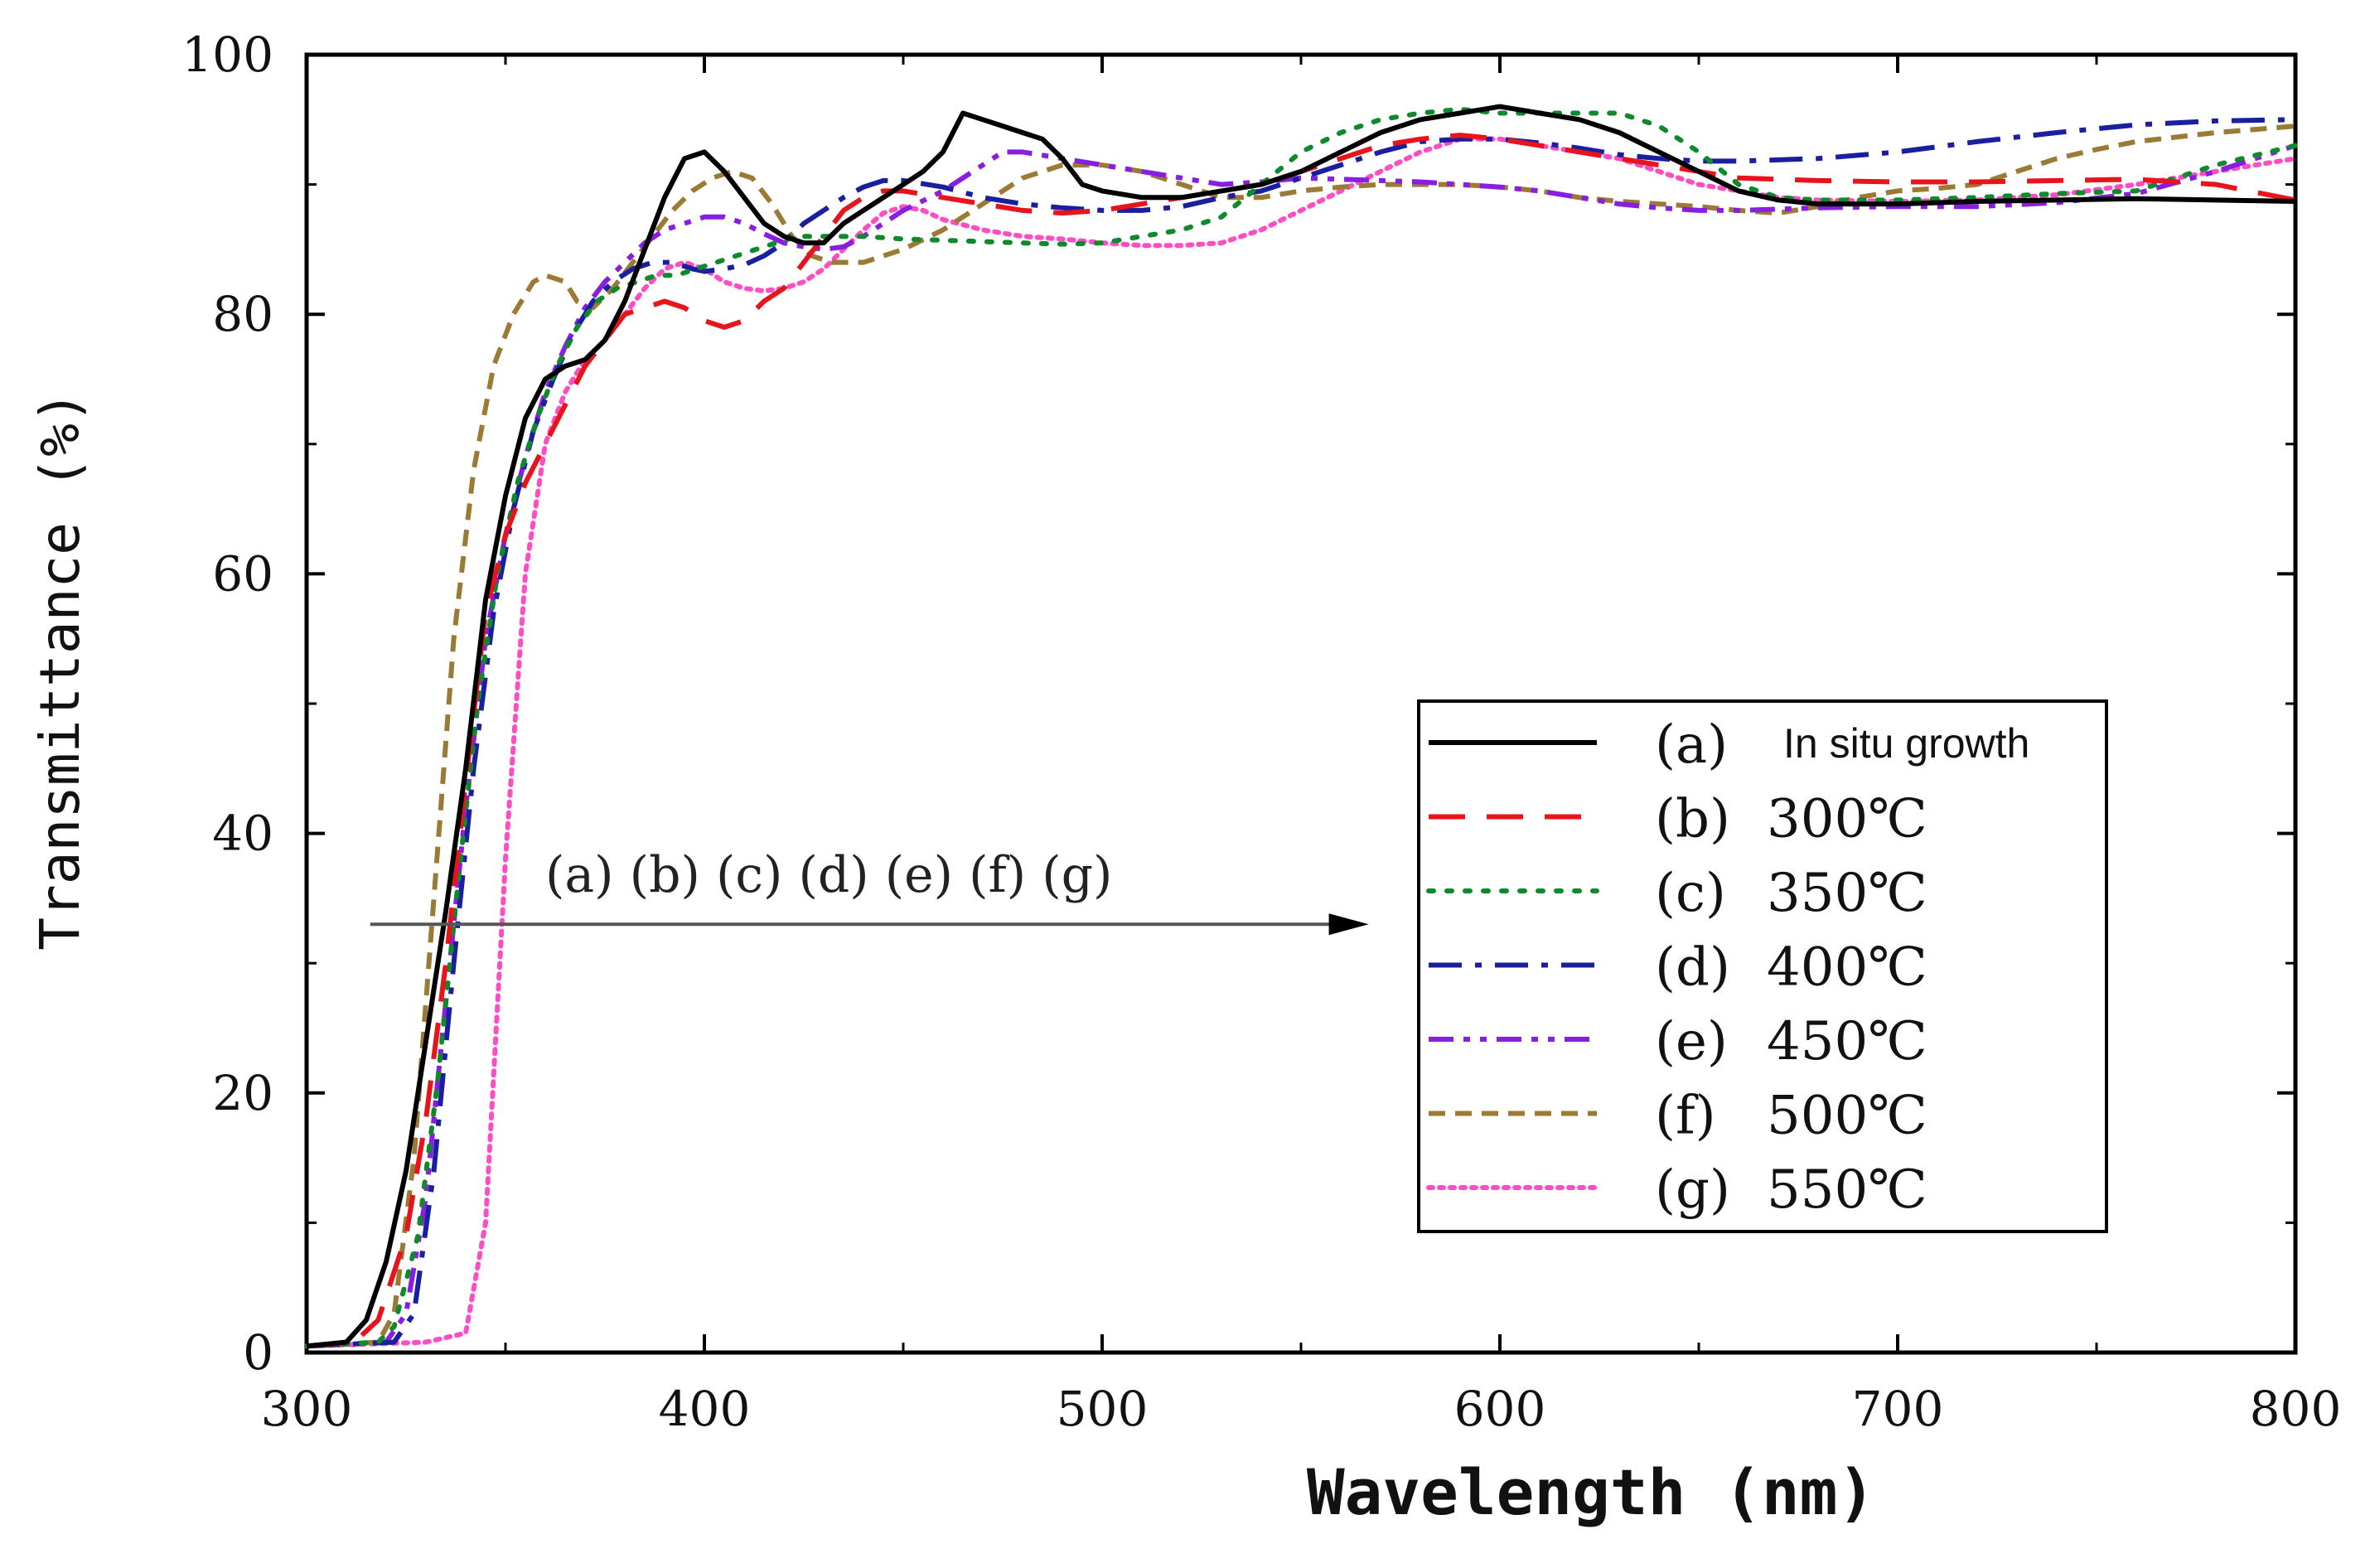  I want to click on legend-tag-e: (e), so click(1691, 1041).